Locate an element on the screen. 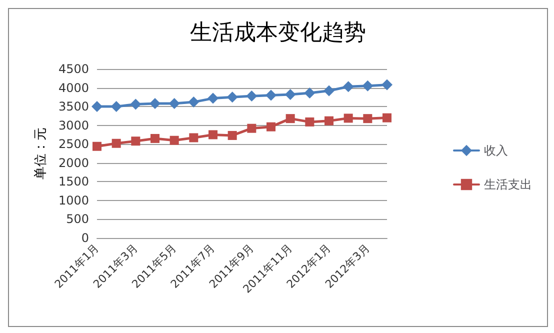 Image resolution: width=554 pixels, height=333 pixels. y-axis-title: 单位：元 is located at coordinates (41, 154).